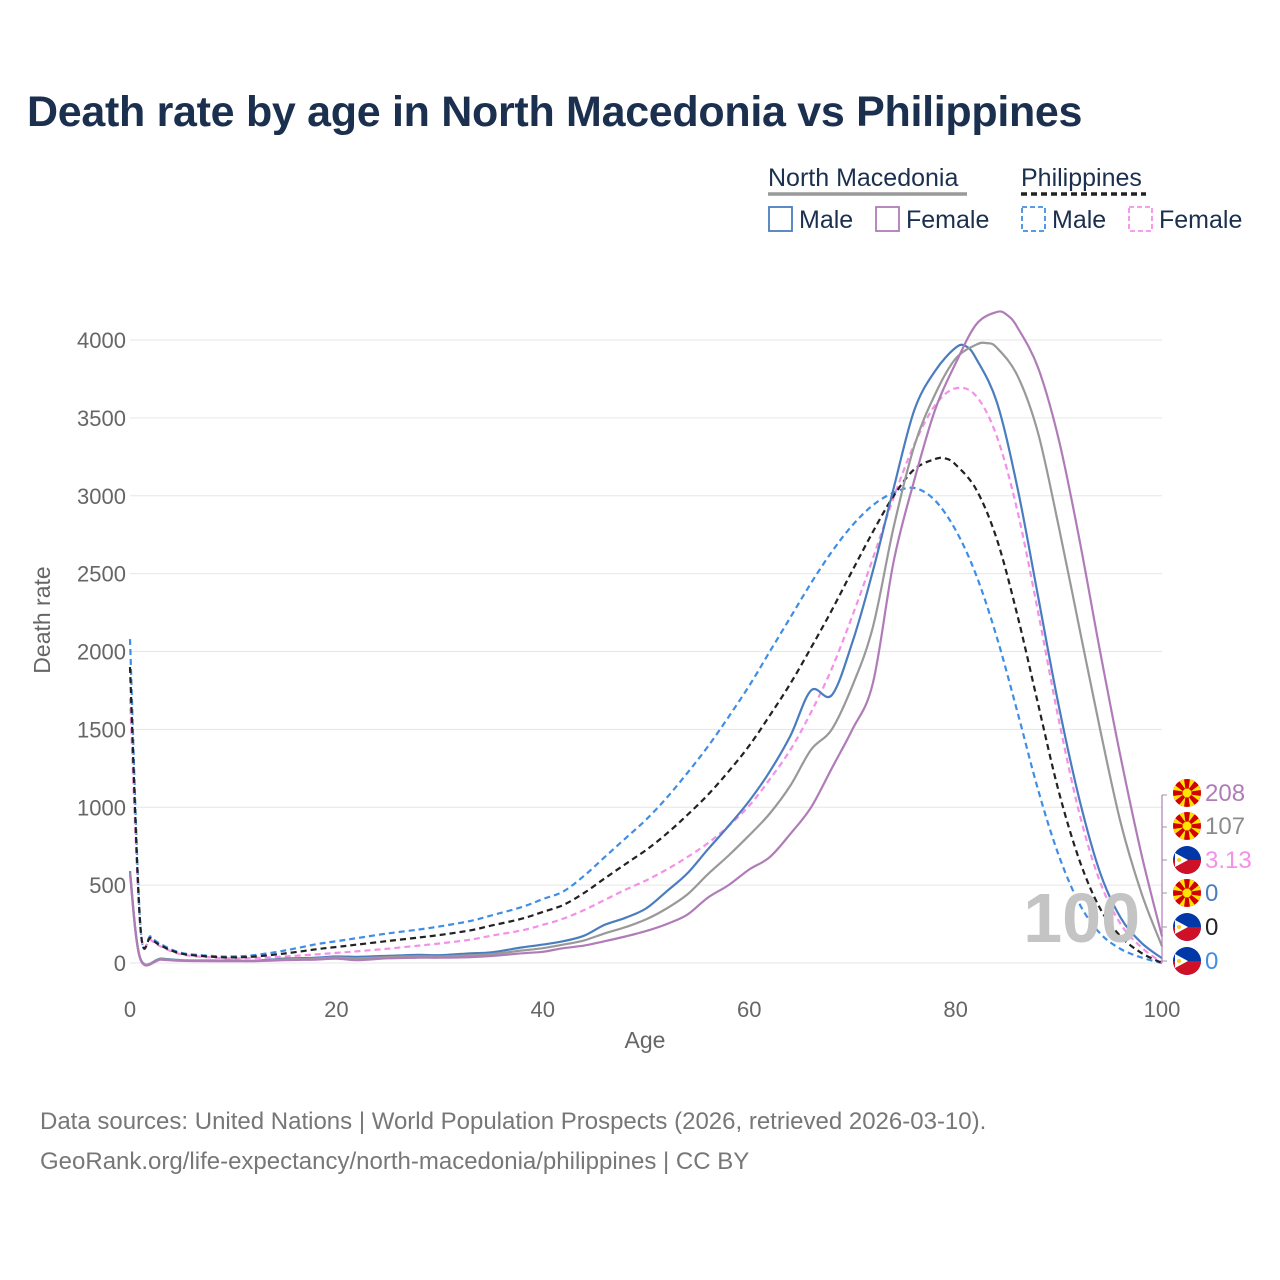 Image resolution: width=1280 pixels, height=1280 pixels. I want to click on y-tick-label: 1500, so click(101, 729).